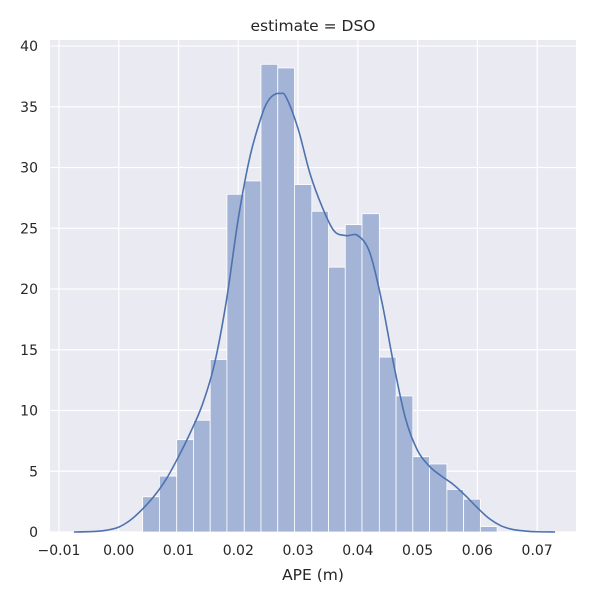 The image size is (600, 601). I want to click on x-tick-label: 0.00, so click(118, 551).